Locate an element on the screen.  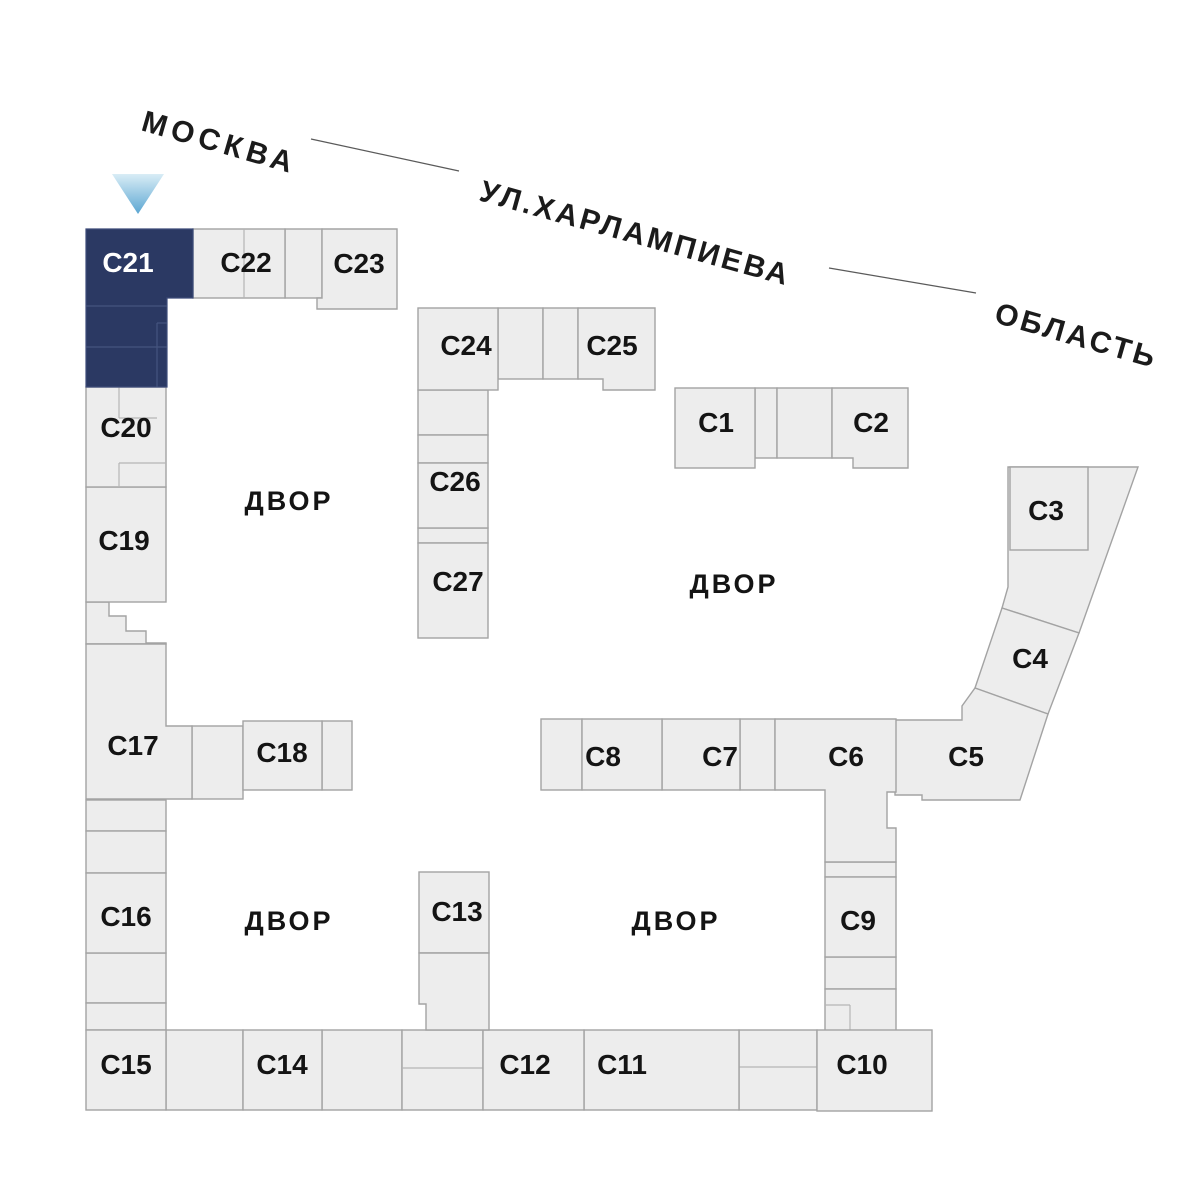
courtyard-label-4: ДВОР is located at coordinates (675, 921).